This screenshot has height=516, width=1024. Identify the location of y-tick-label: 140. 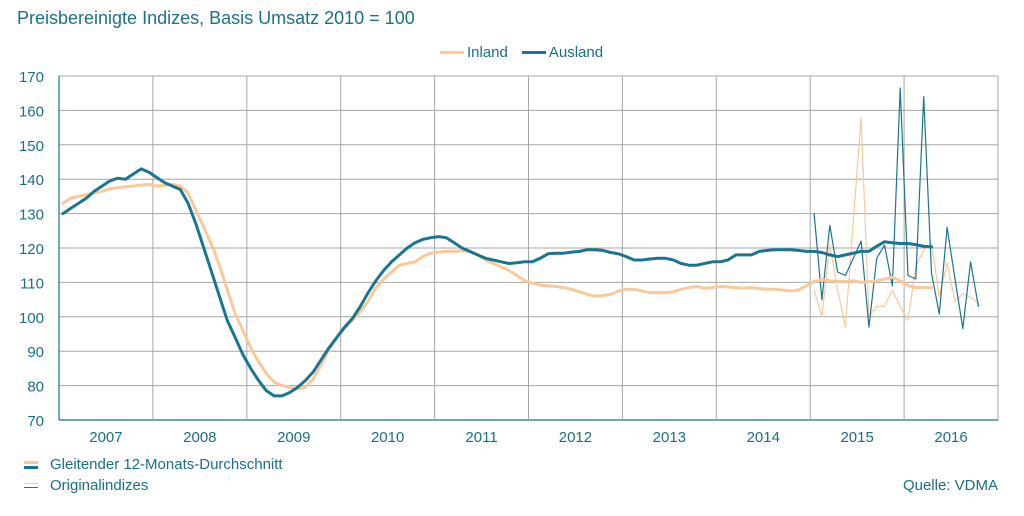
(31, 180).